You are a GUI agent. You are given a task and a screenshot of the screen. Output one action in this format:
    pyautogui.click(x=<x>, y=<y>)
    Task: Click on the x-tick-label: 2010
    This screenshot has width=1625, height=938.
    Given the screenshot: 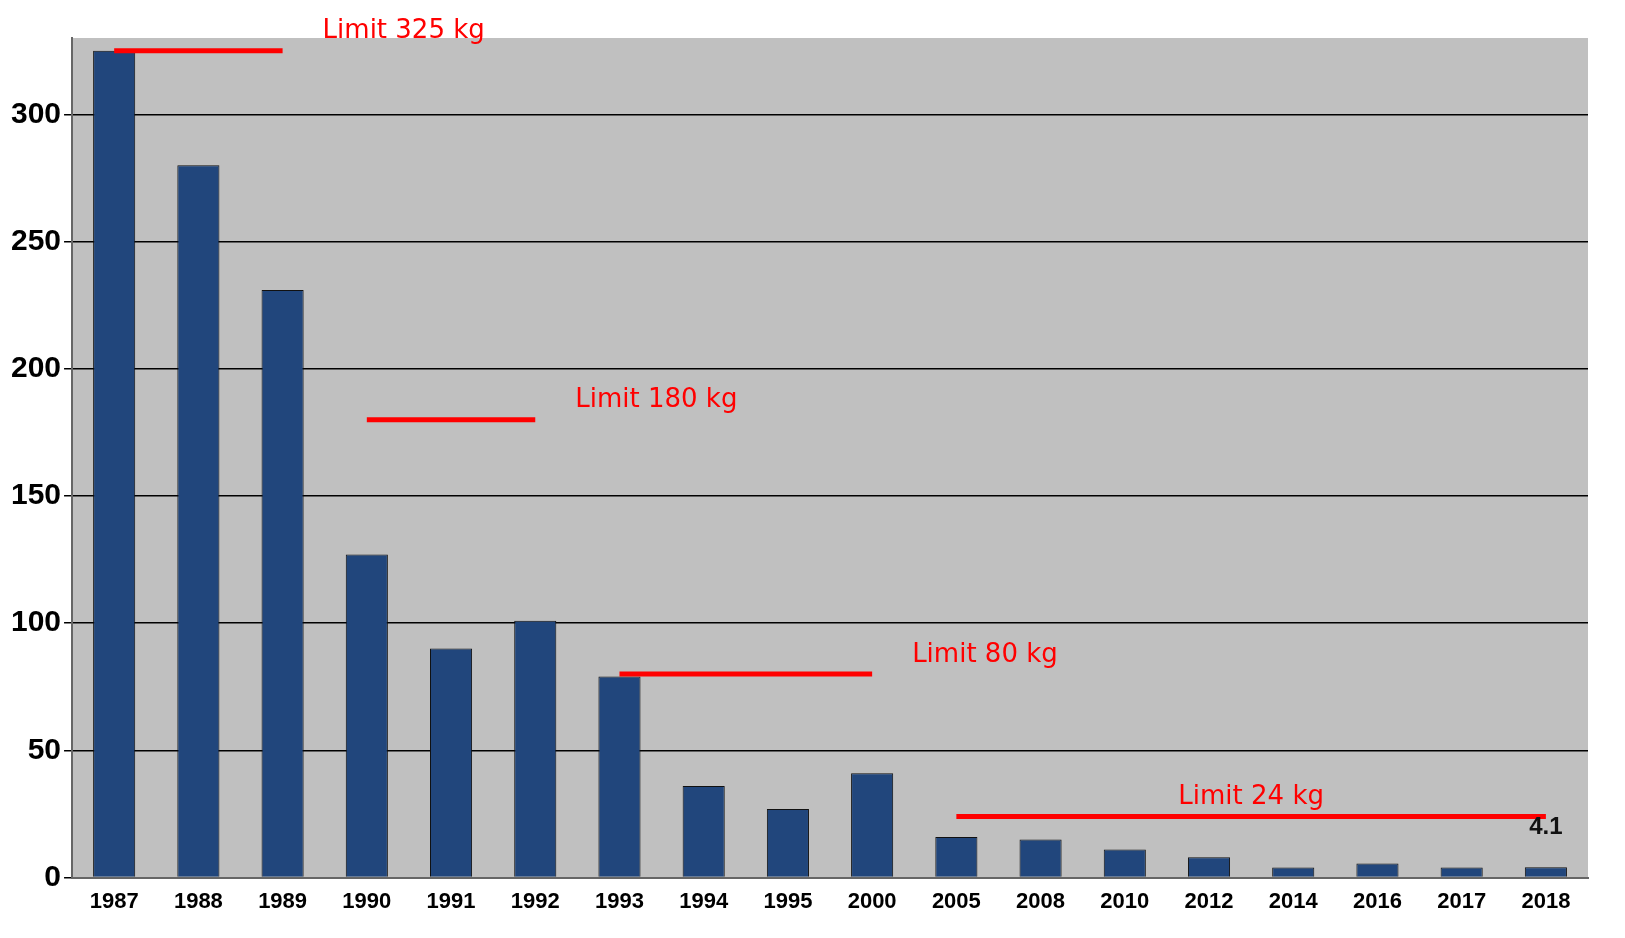 What is the action you would take?
    pyautogui.click(x=1125, y=900)
    